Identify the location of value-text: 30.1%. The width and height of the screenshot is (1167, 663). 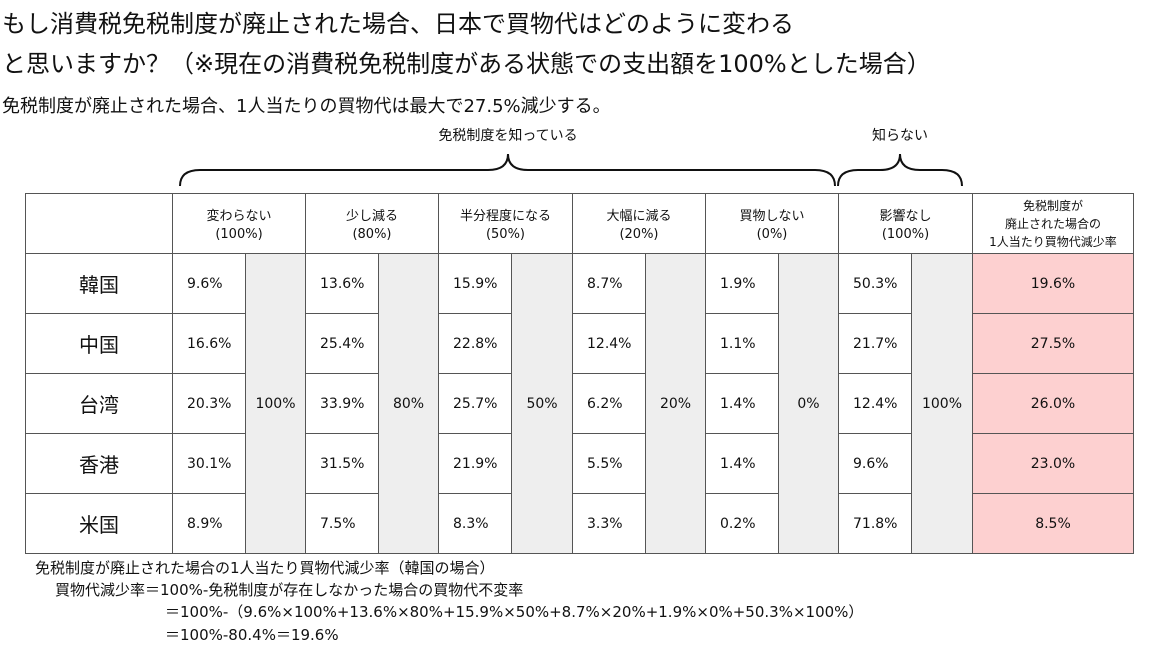
(209, 463).